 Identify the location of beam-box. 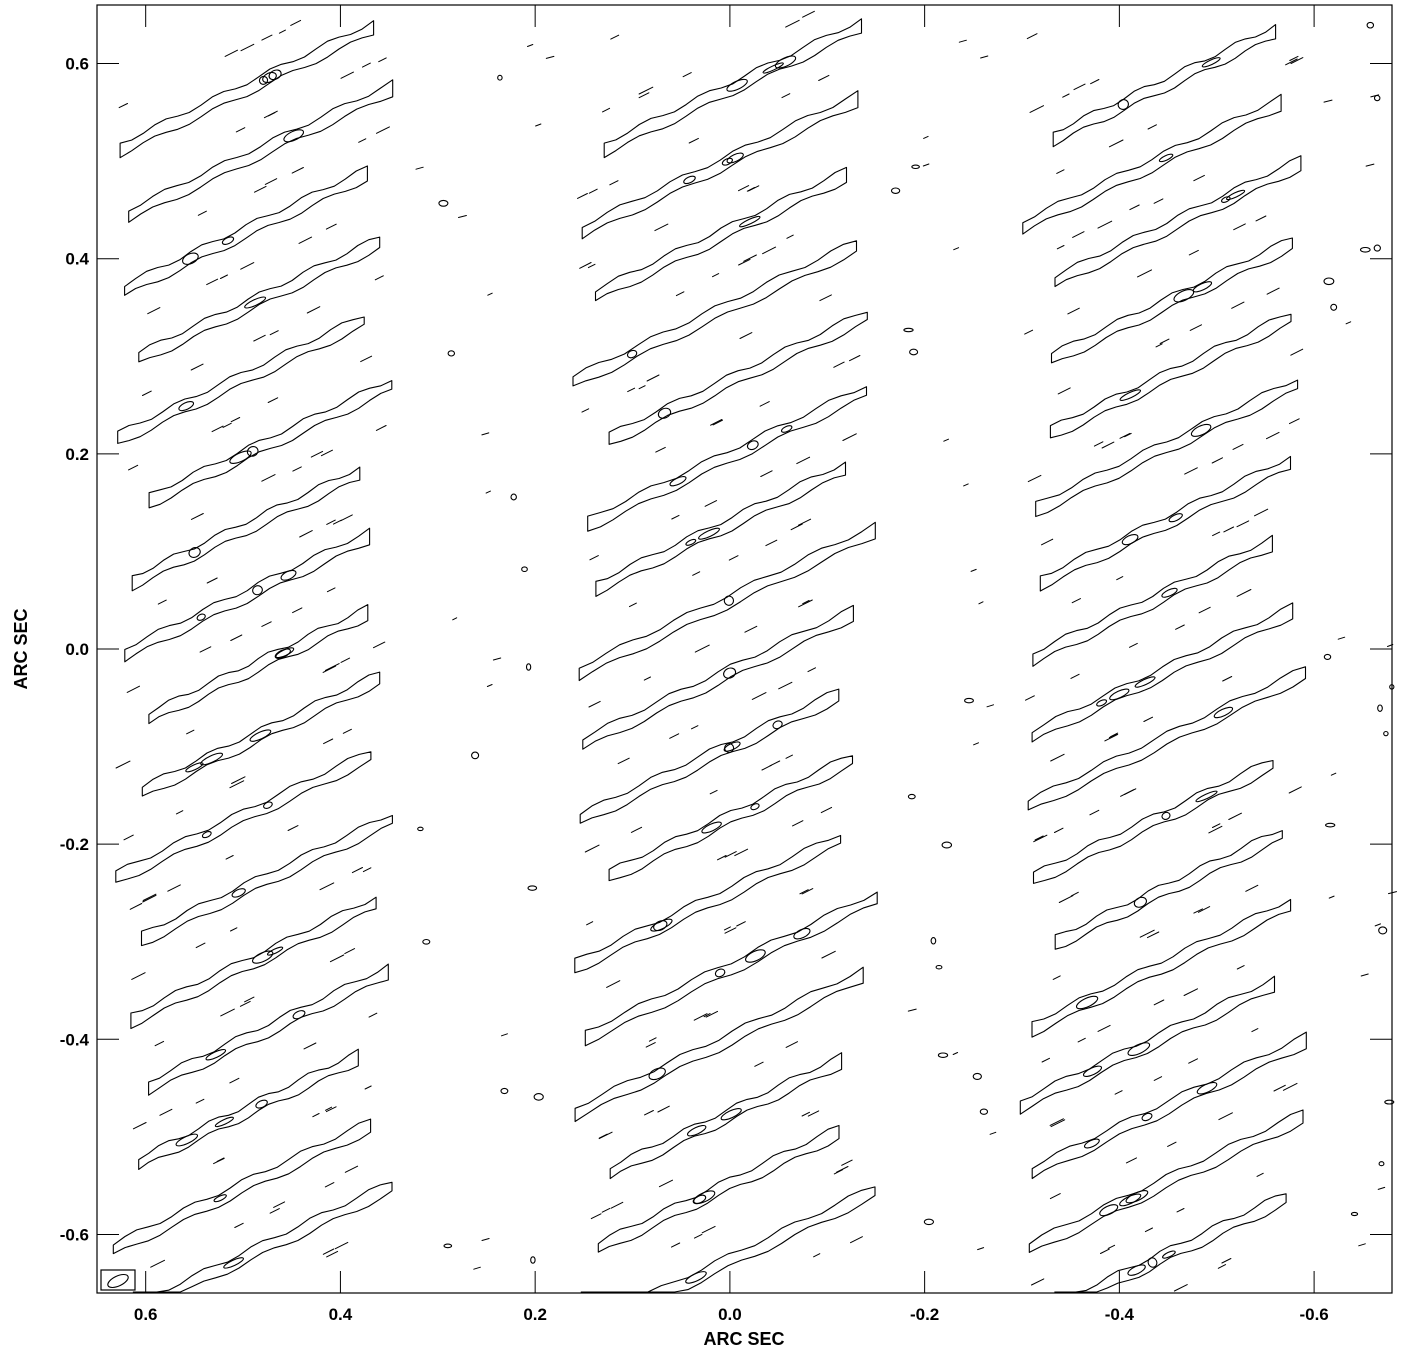
(118, 1280).